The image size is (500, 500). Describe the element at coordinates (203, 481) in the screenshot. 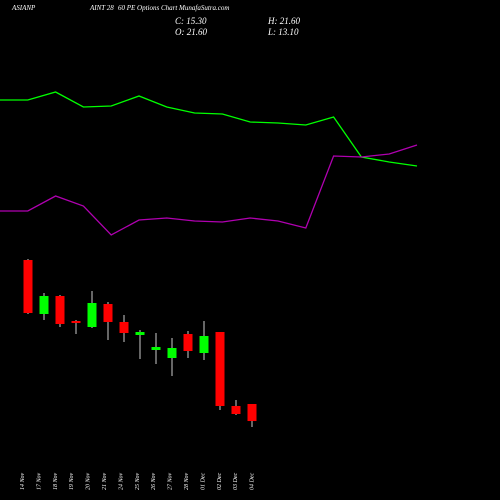

I see `x-tick-label: 01 Dec` at that location.